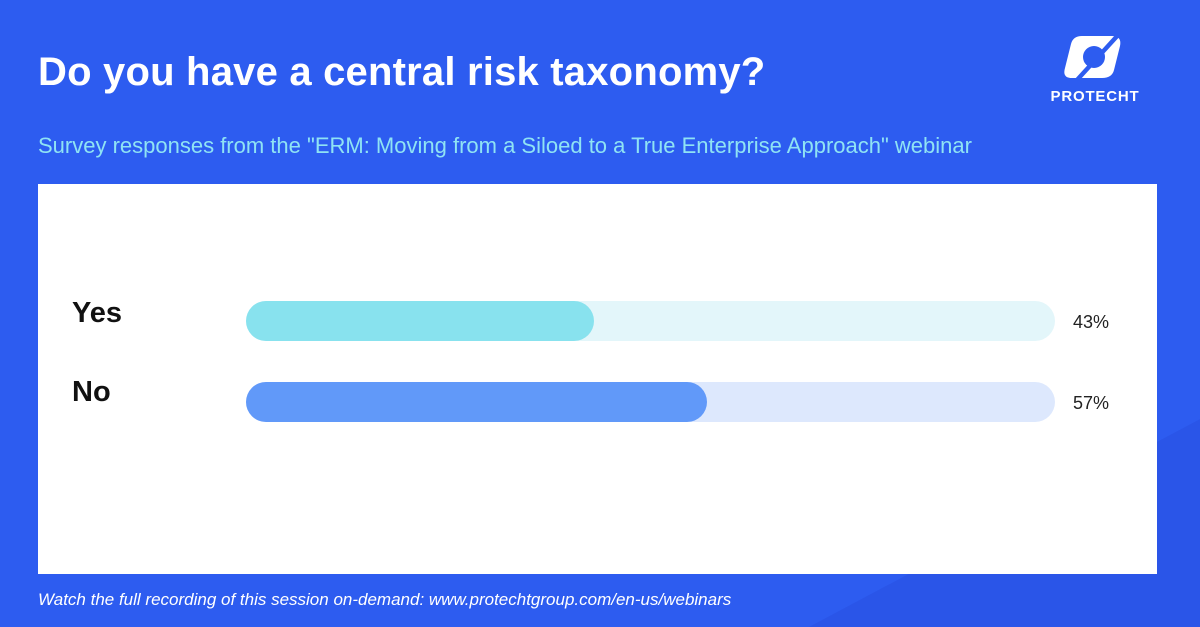  I want to click on brand-logo: PROTECHT, so click(1095, 68).